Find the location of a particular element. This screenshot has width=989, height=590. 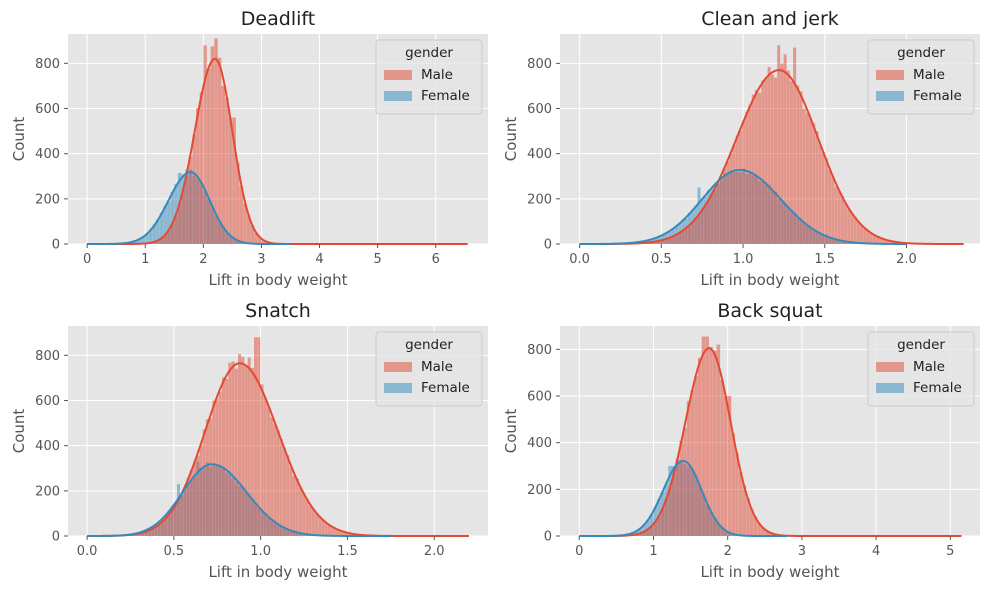

legend-swatch-male is located at coordinates (398, 75).